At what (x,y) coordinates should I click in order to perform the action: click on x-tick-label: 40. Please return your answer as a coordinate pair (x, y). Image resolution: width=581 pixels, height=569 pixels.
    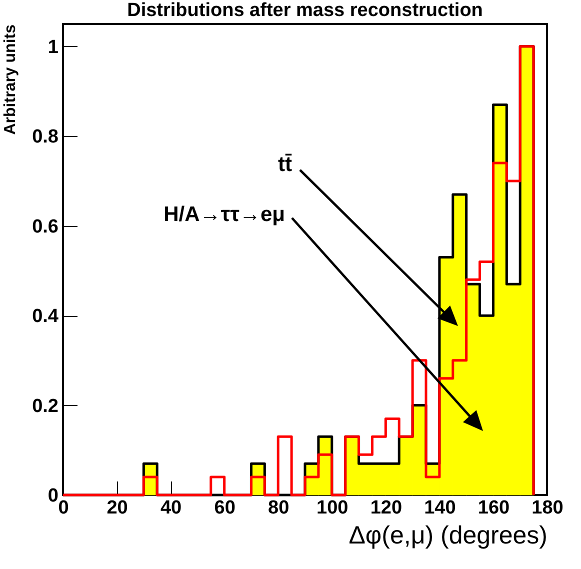
    Looking at the image, I should click on (171, 508).